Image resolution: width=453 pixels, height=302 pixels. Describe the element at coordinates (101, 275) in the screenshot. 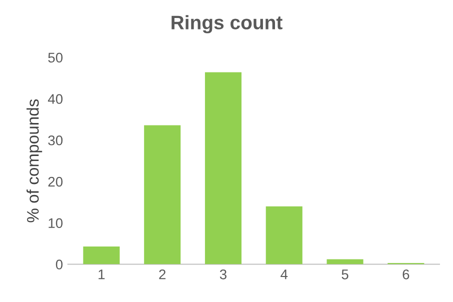

I see `x-tick-label: 1` at that location.